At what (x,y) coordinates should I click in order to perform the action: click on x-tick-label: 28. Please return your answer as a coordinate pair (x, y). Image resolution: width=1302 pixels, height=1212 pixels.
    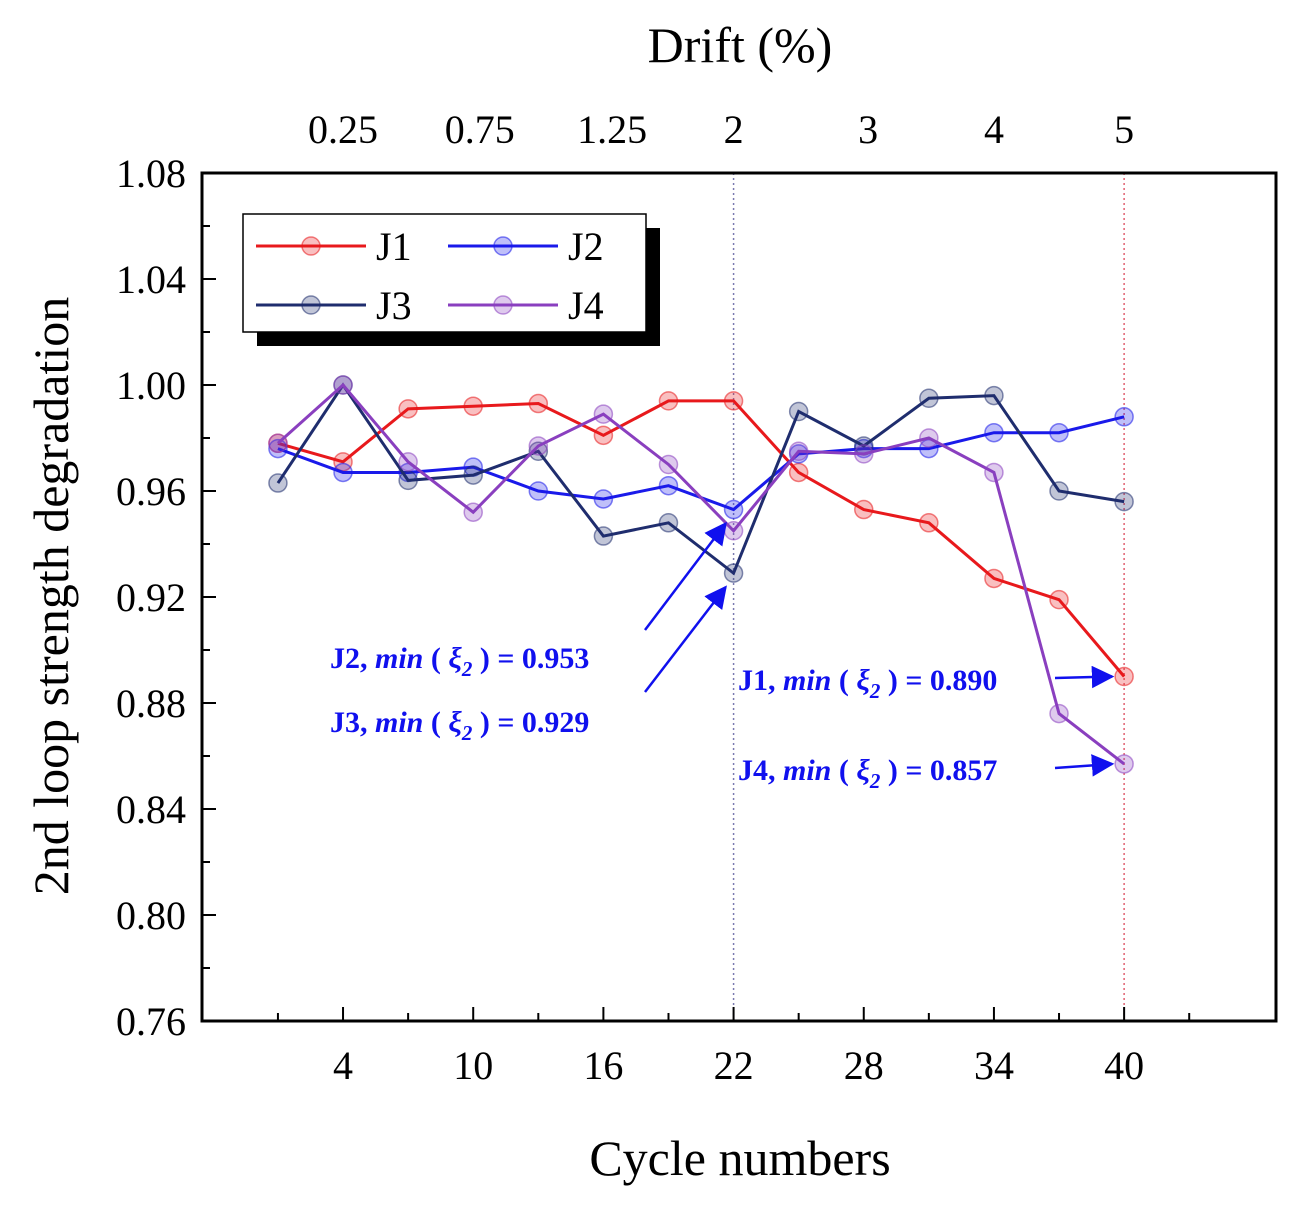
    Looking at the image, I should click on (864, 1065).